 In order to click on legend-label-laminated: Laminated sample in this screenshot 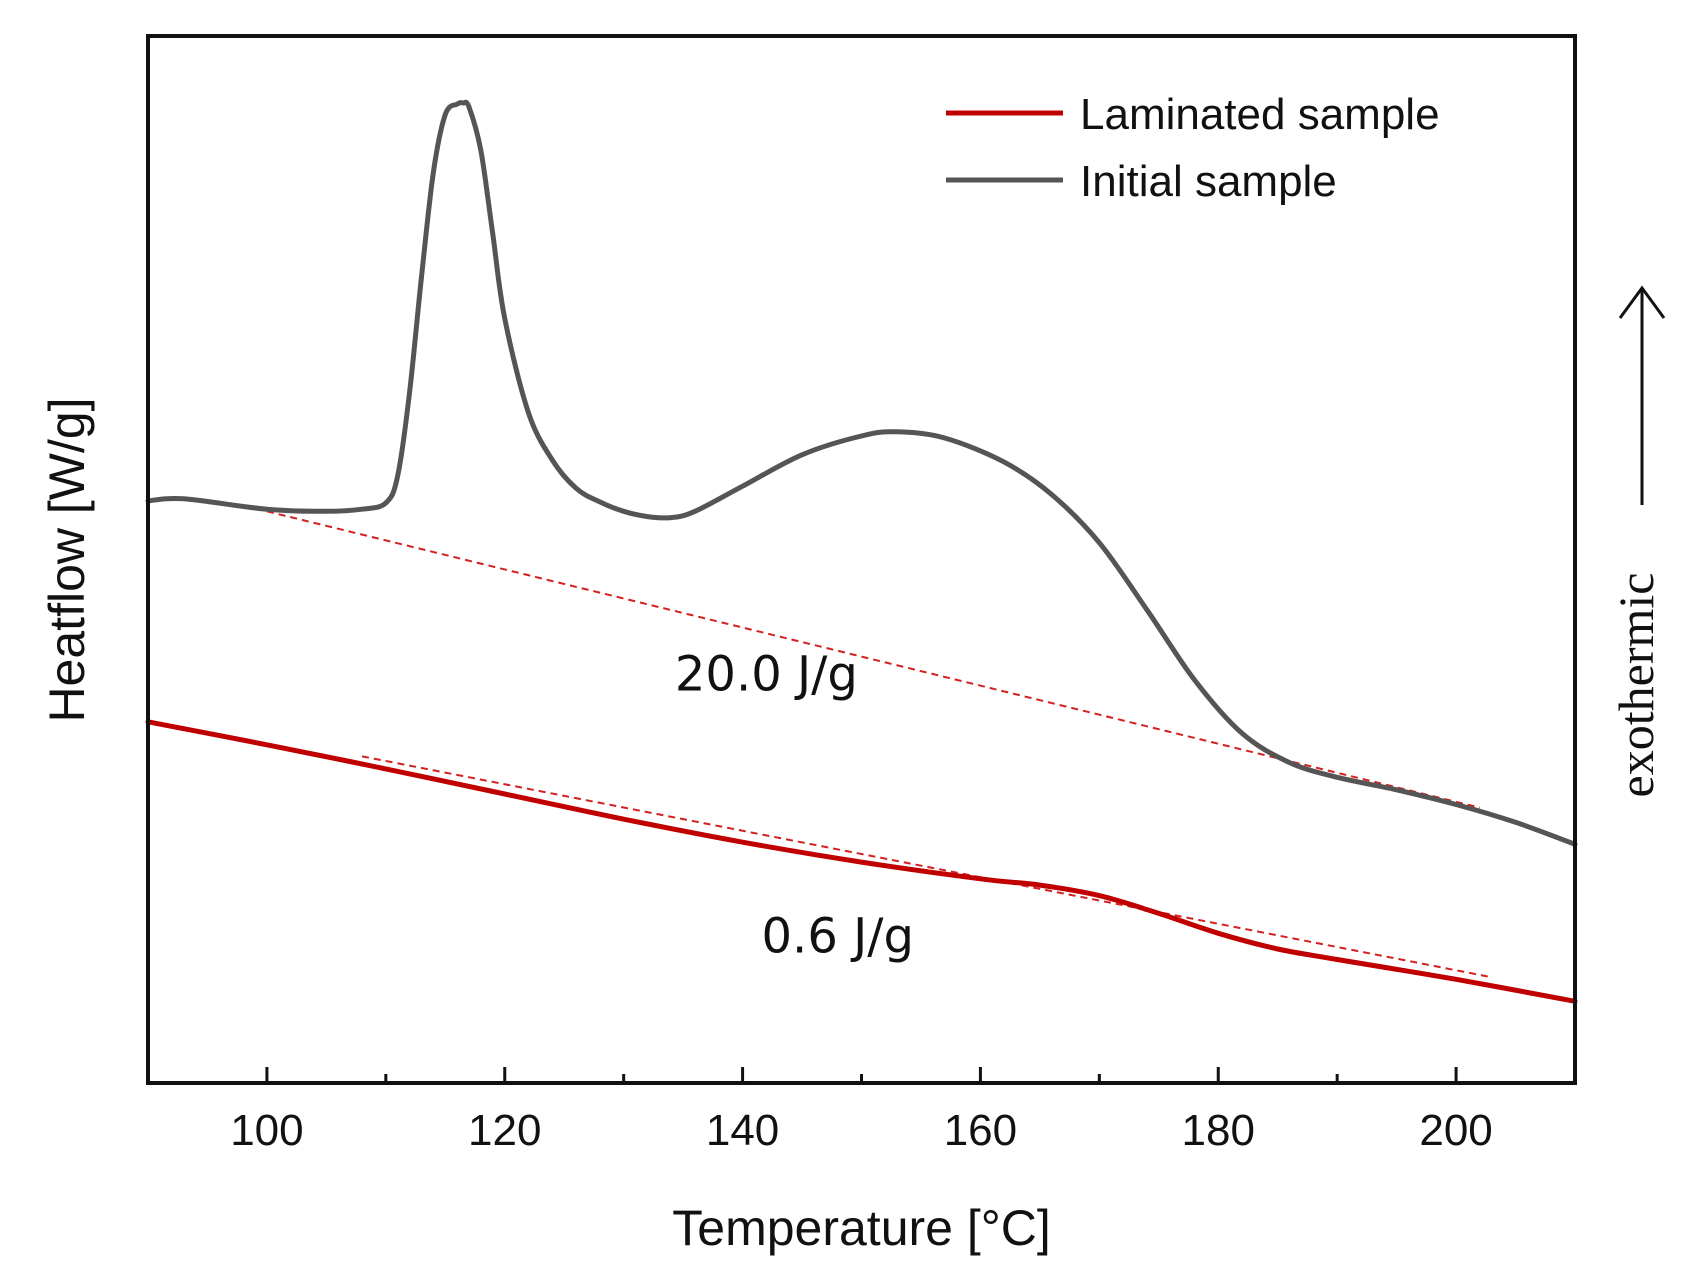, I will do `click(1260, 114)`.